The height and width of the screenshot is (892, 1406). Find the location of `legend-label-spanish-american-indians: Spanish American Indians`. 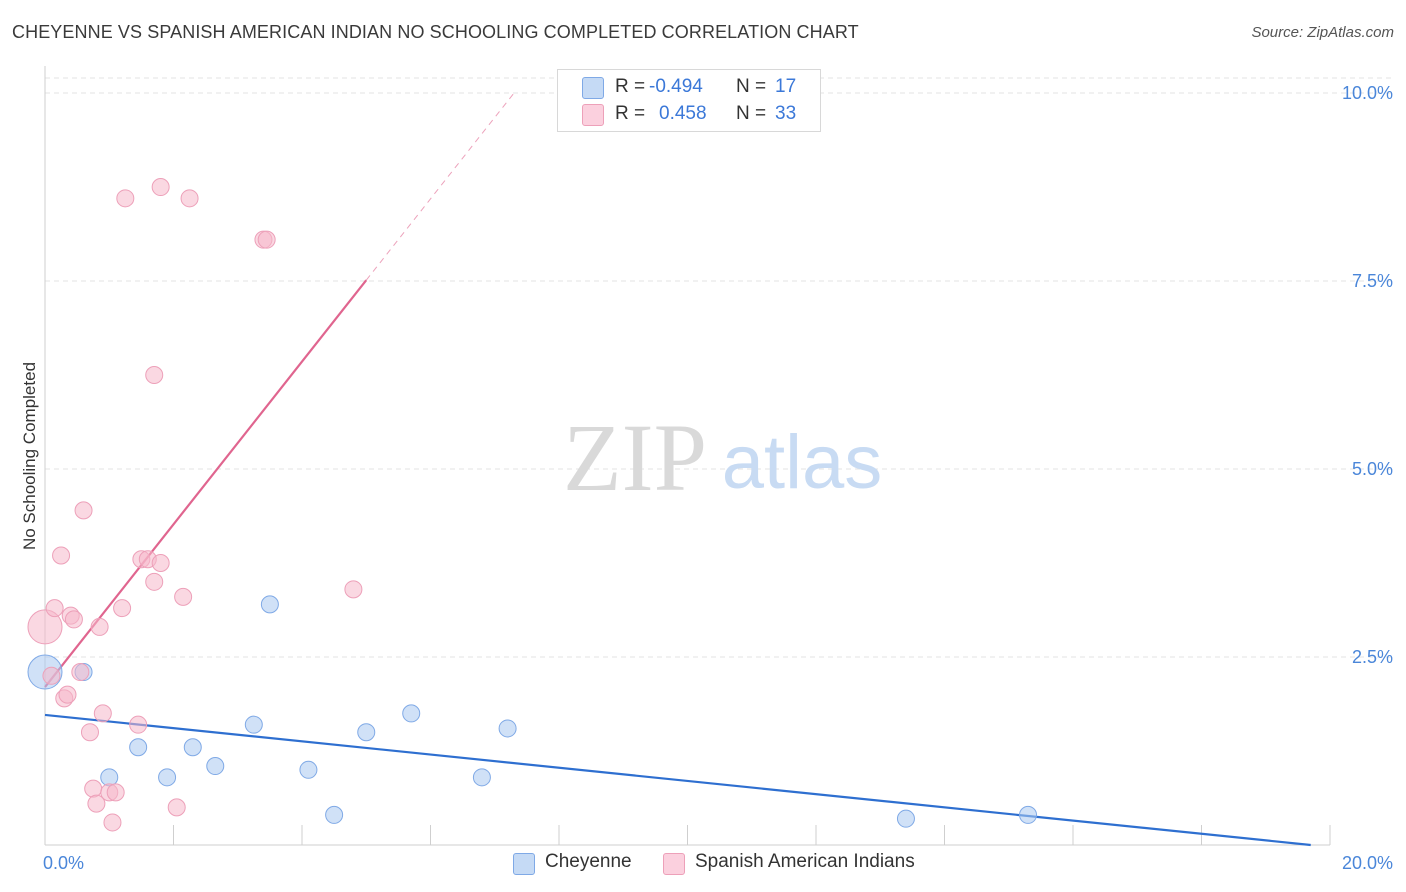

legend-label-spanish-american-indians: Spanish American Indians is located at coordinates (805, 861).